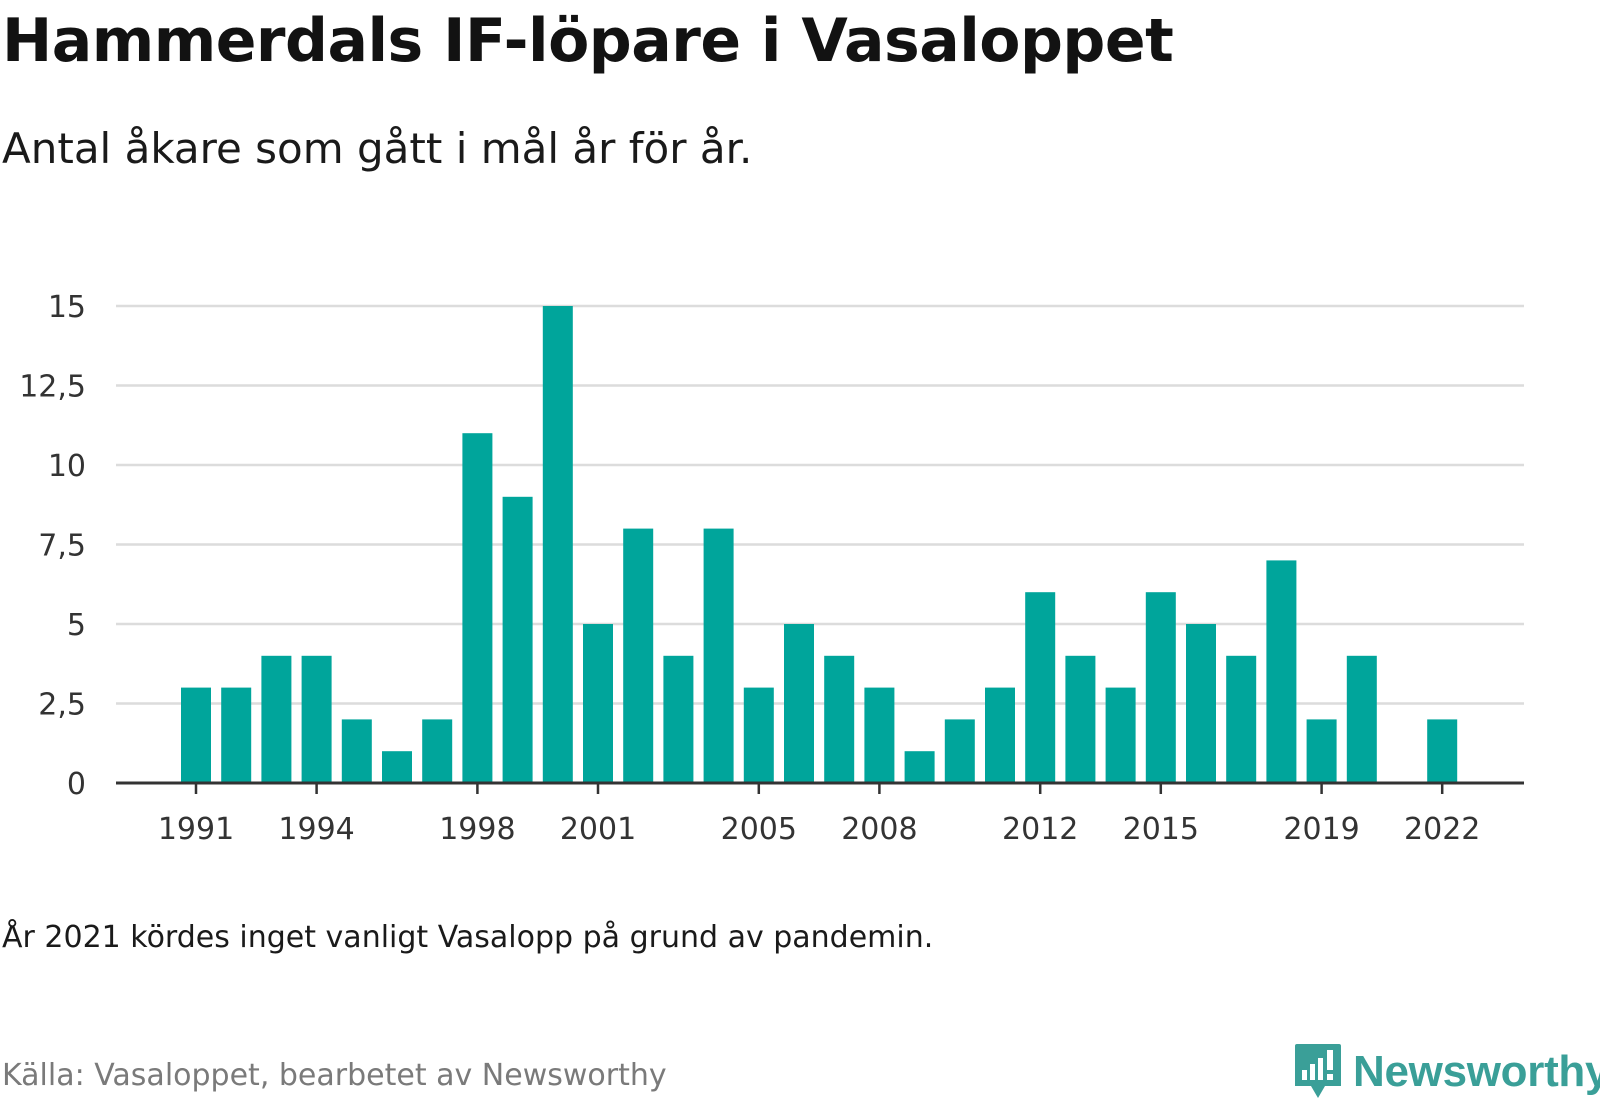 The image size is (1600, 1102). I want to click on x-tick-label: 2022, so click(1442, 829).